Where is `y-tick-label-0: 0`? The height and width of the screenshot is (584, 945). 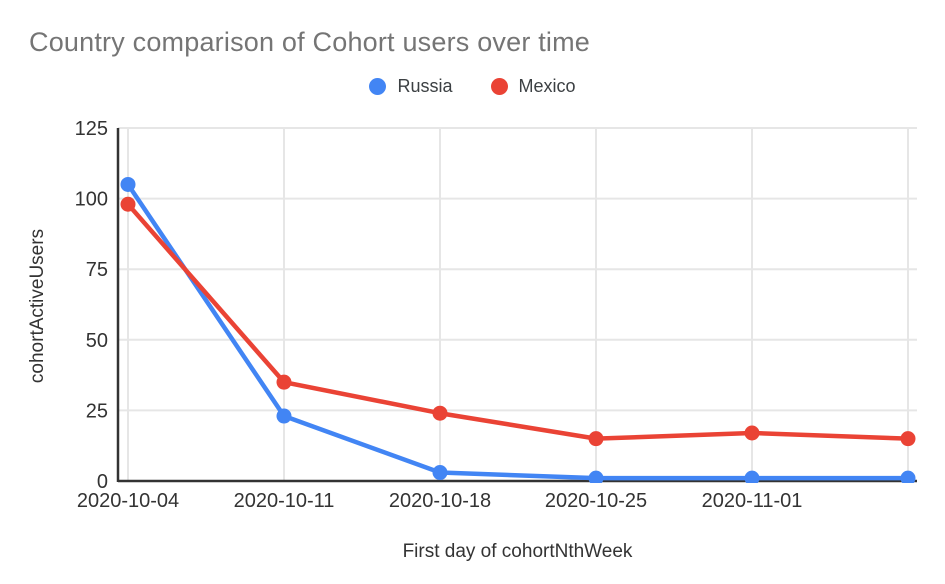
y-tick-label-0: 0 is located at coordinates (102, 482).